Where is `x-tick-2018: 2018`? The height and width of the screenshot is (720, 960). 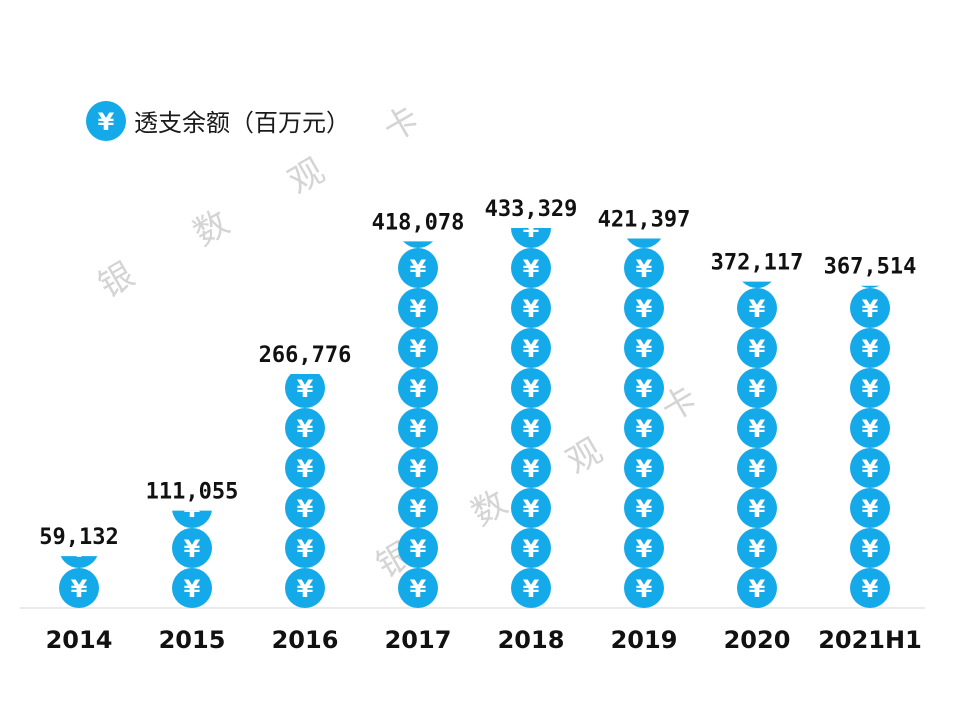 x-tick-2018: 2018 is located at coordinates (531, 640).